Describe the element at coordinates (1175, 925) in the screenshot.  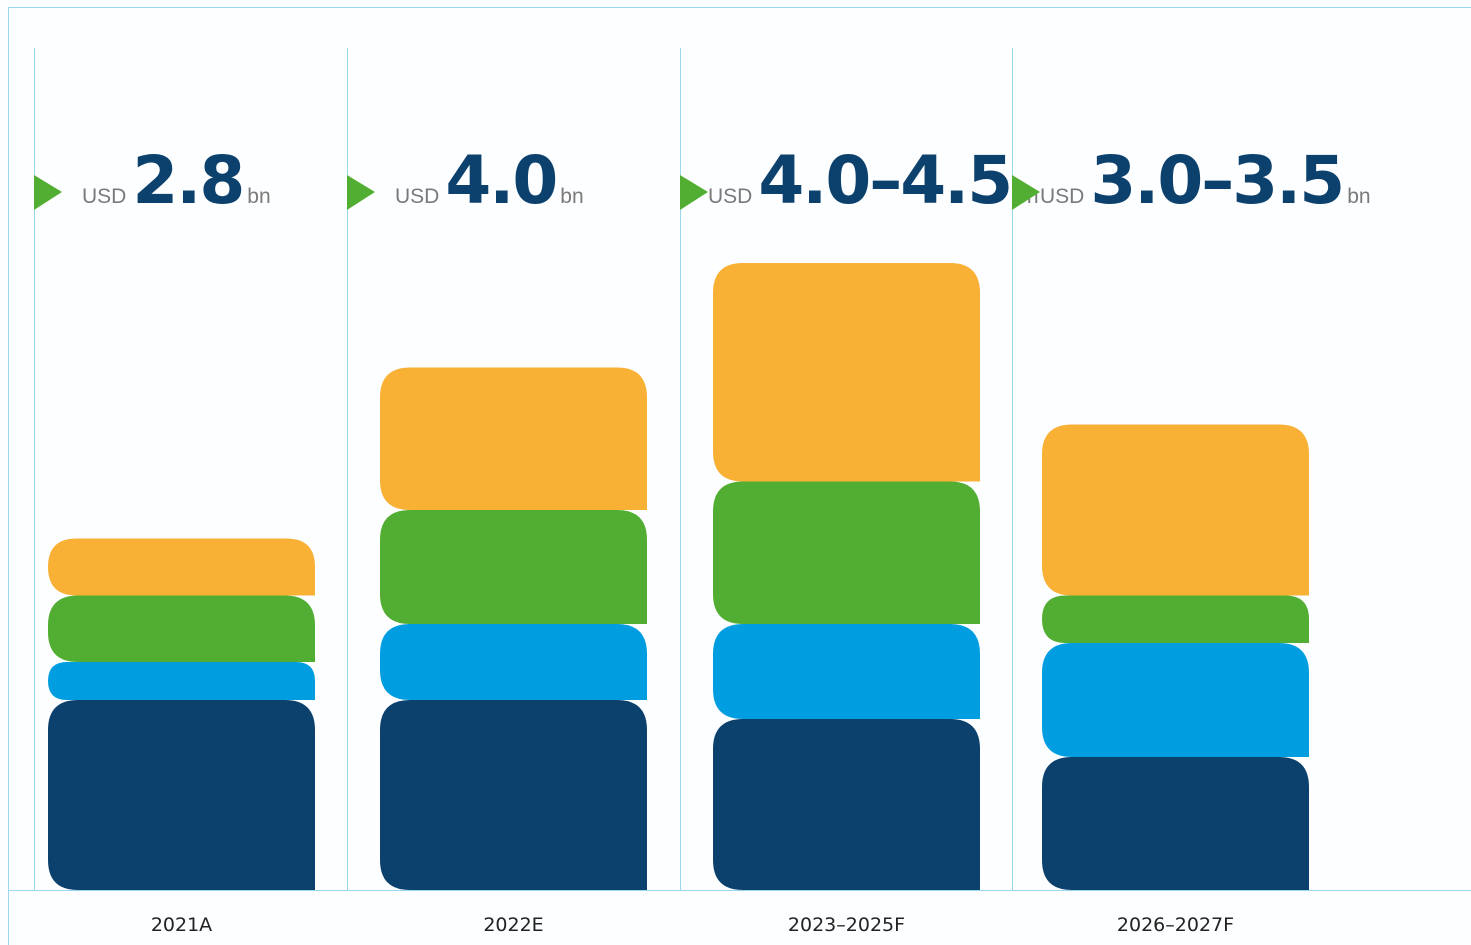
I see `x-tick-label: 2026–2027F` at that location.